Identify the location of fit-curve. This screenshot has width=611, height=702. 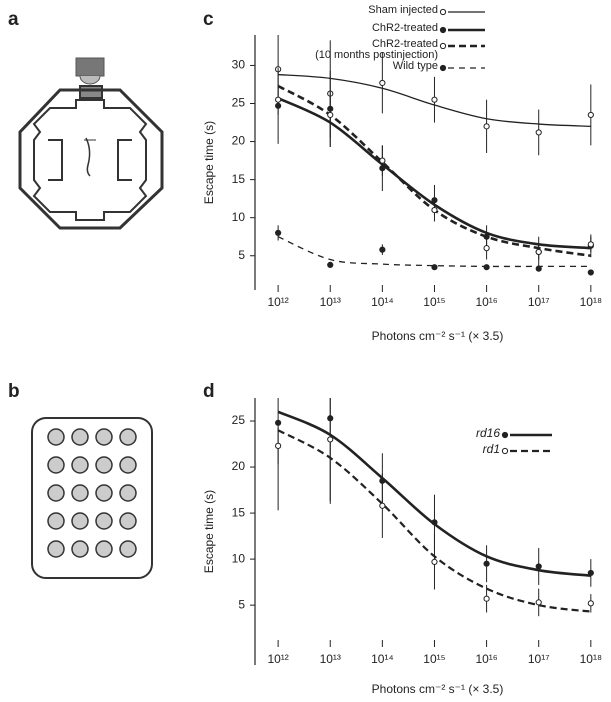
(434, 252).